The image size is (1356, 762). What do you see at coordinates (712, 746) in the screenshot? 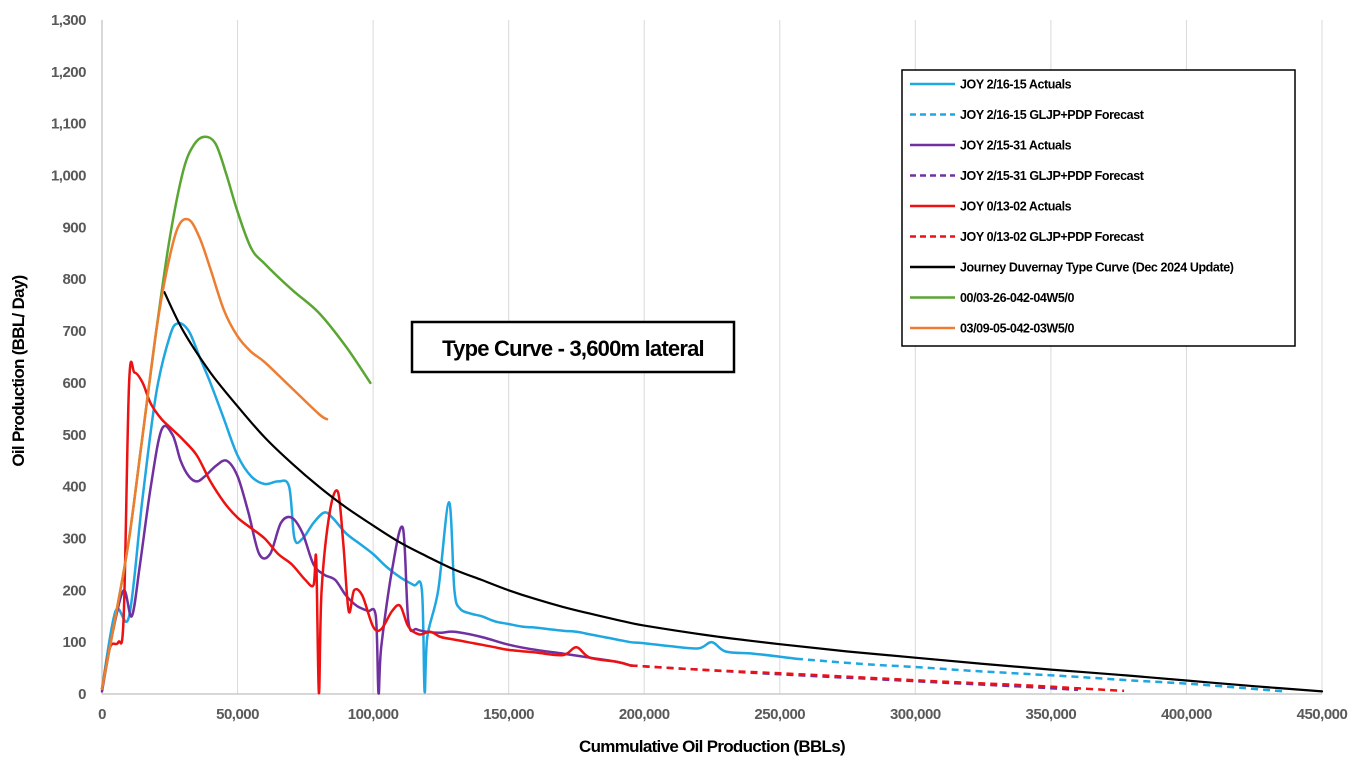
I see `x-axis-title: Cummulative Oil Production (BBLs)` at bounding box center [712, 746].